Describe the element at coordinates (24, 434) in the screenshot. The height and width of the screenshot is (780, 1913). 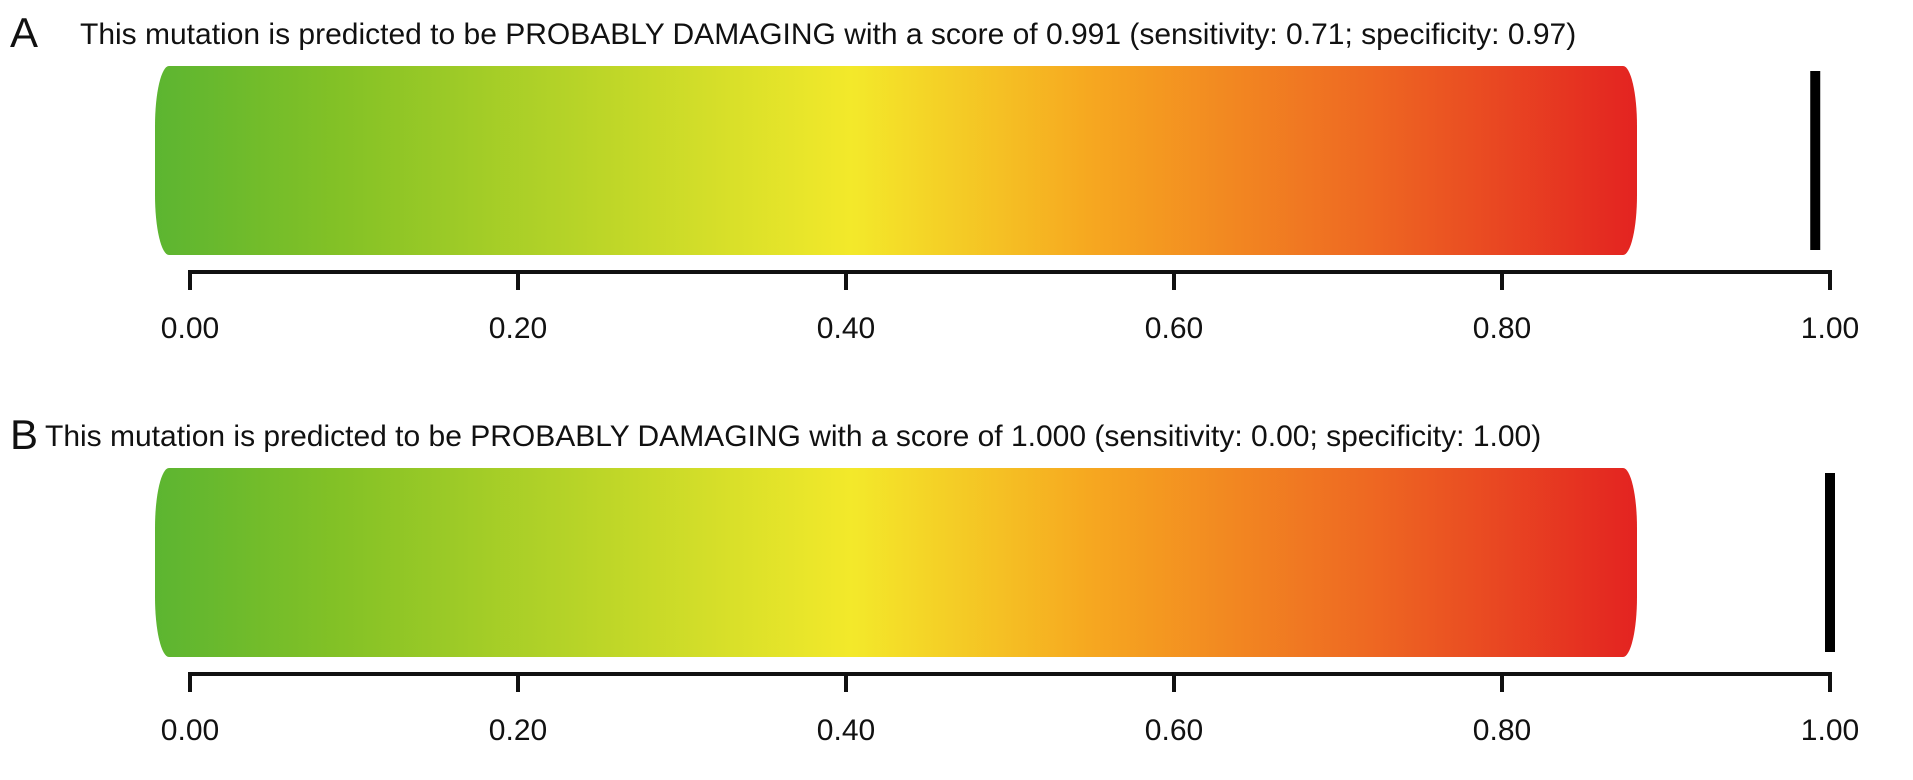
I see `panel-label: B` at that location.